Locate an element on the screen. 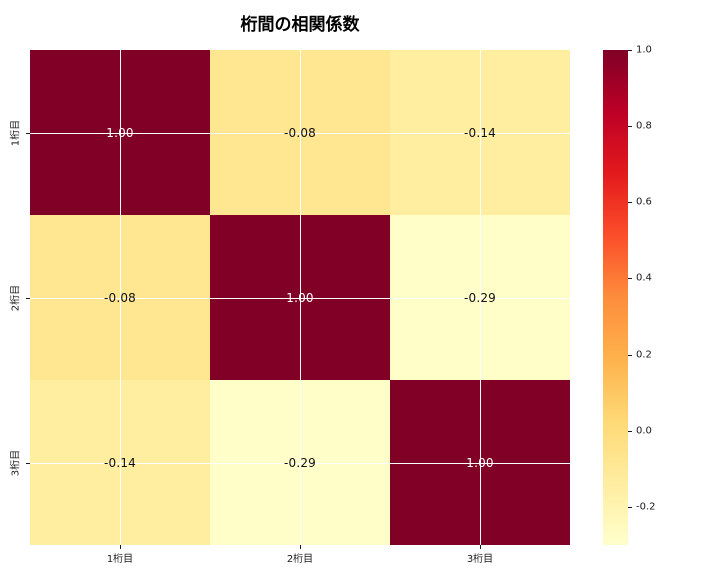 The width and height of the screenshot is (720, 576). y-tick-label: 2桁目 is located at coordinates (16, 297).